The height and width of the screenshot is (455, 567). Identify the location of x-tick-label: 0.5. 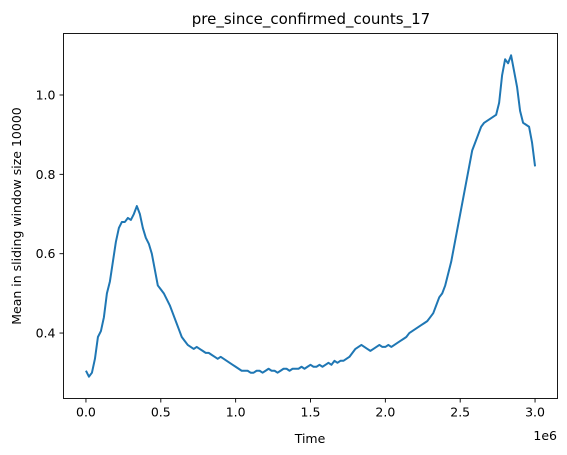
(161, 412).